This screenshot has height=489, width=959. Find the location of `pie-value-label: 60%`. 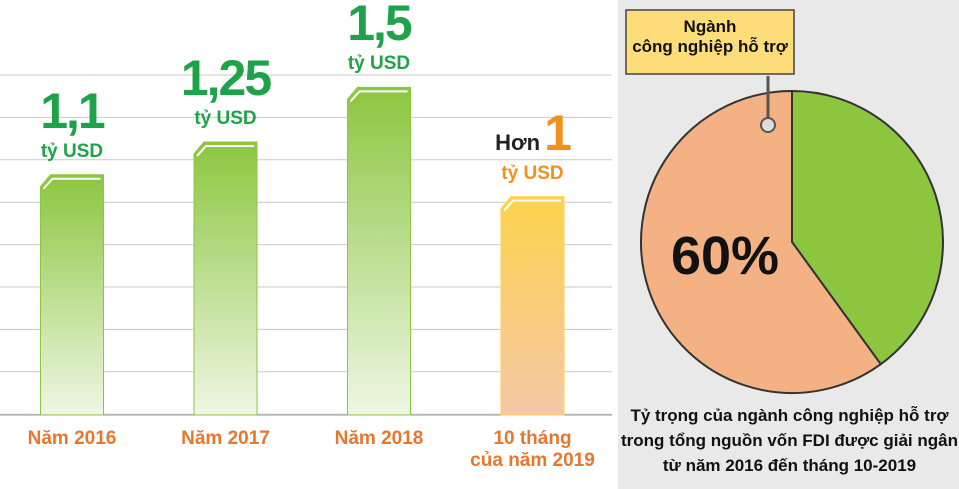

pie-value-label: 60% is located at coordinates (725, 256).